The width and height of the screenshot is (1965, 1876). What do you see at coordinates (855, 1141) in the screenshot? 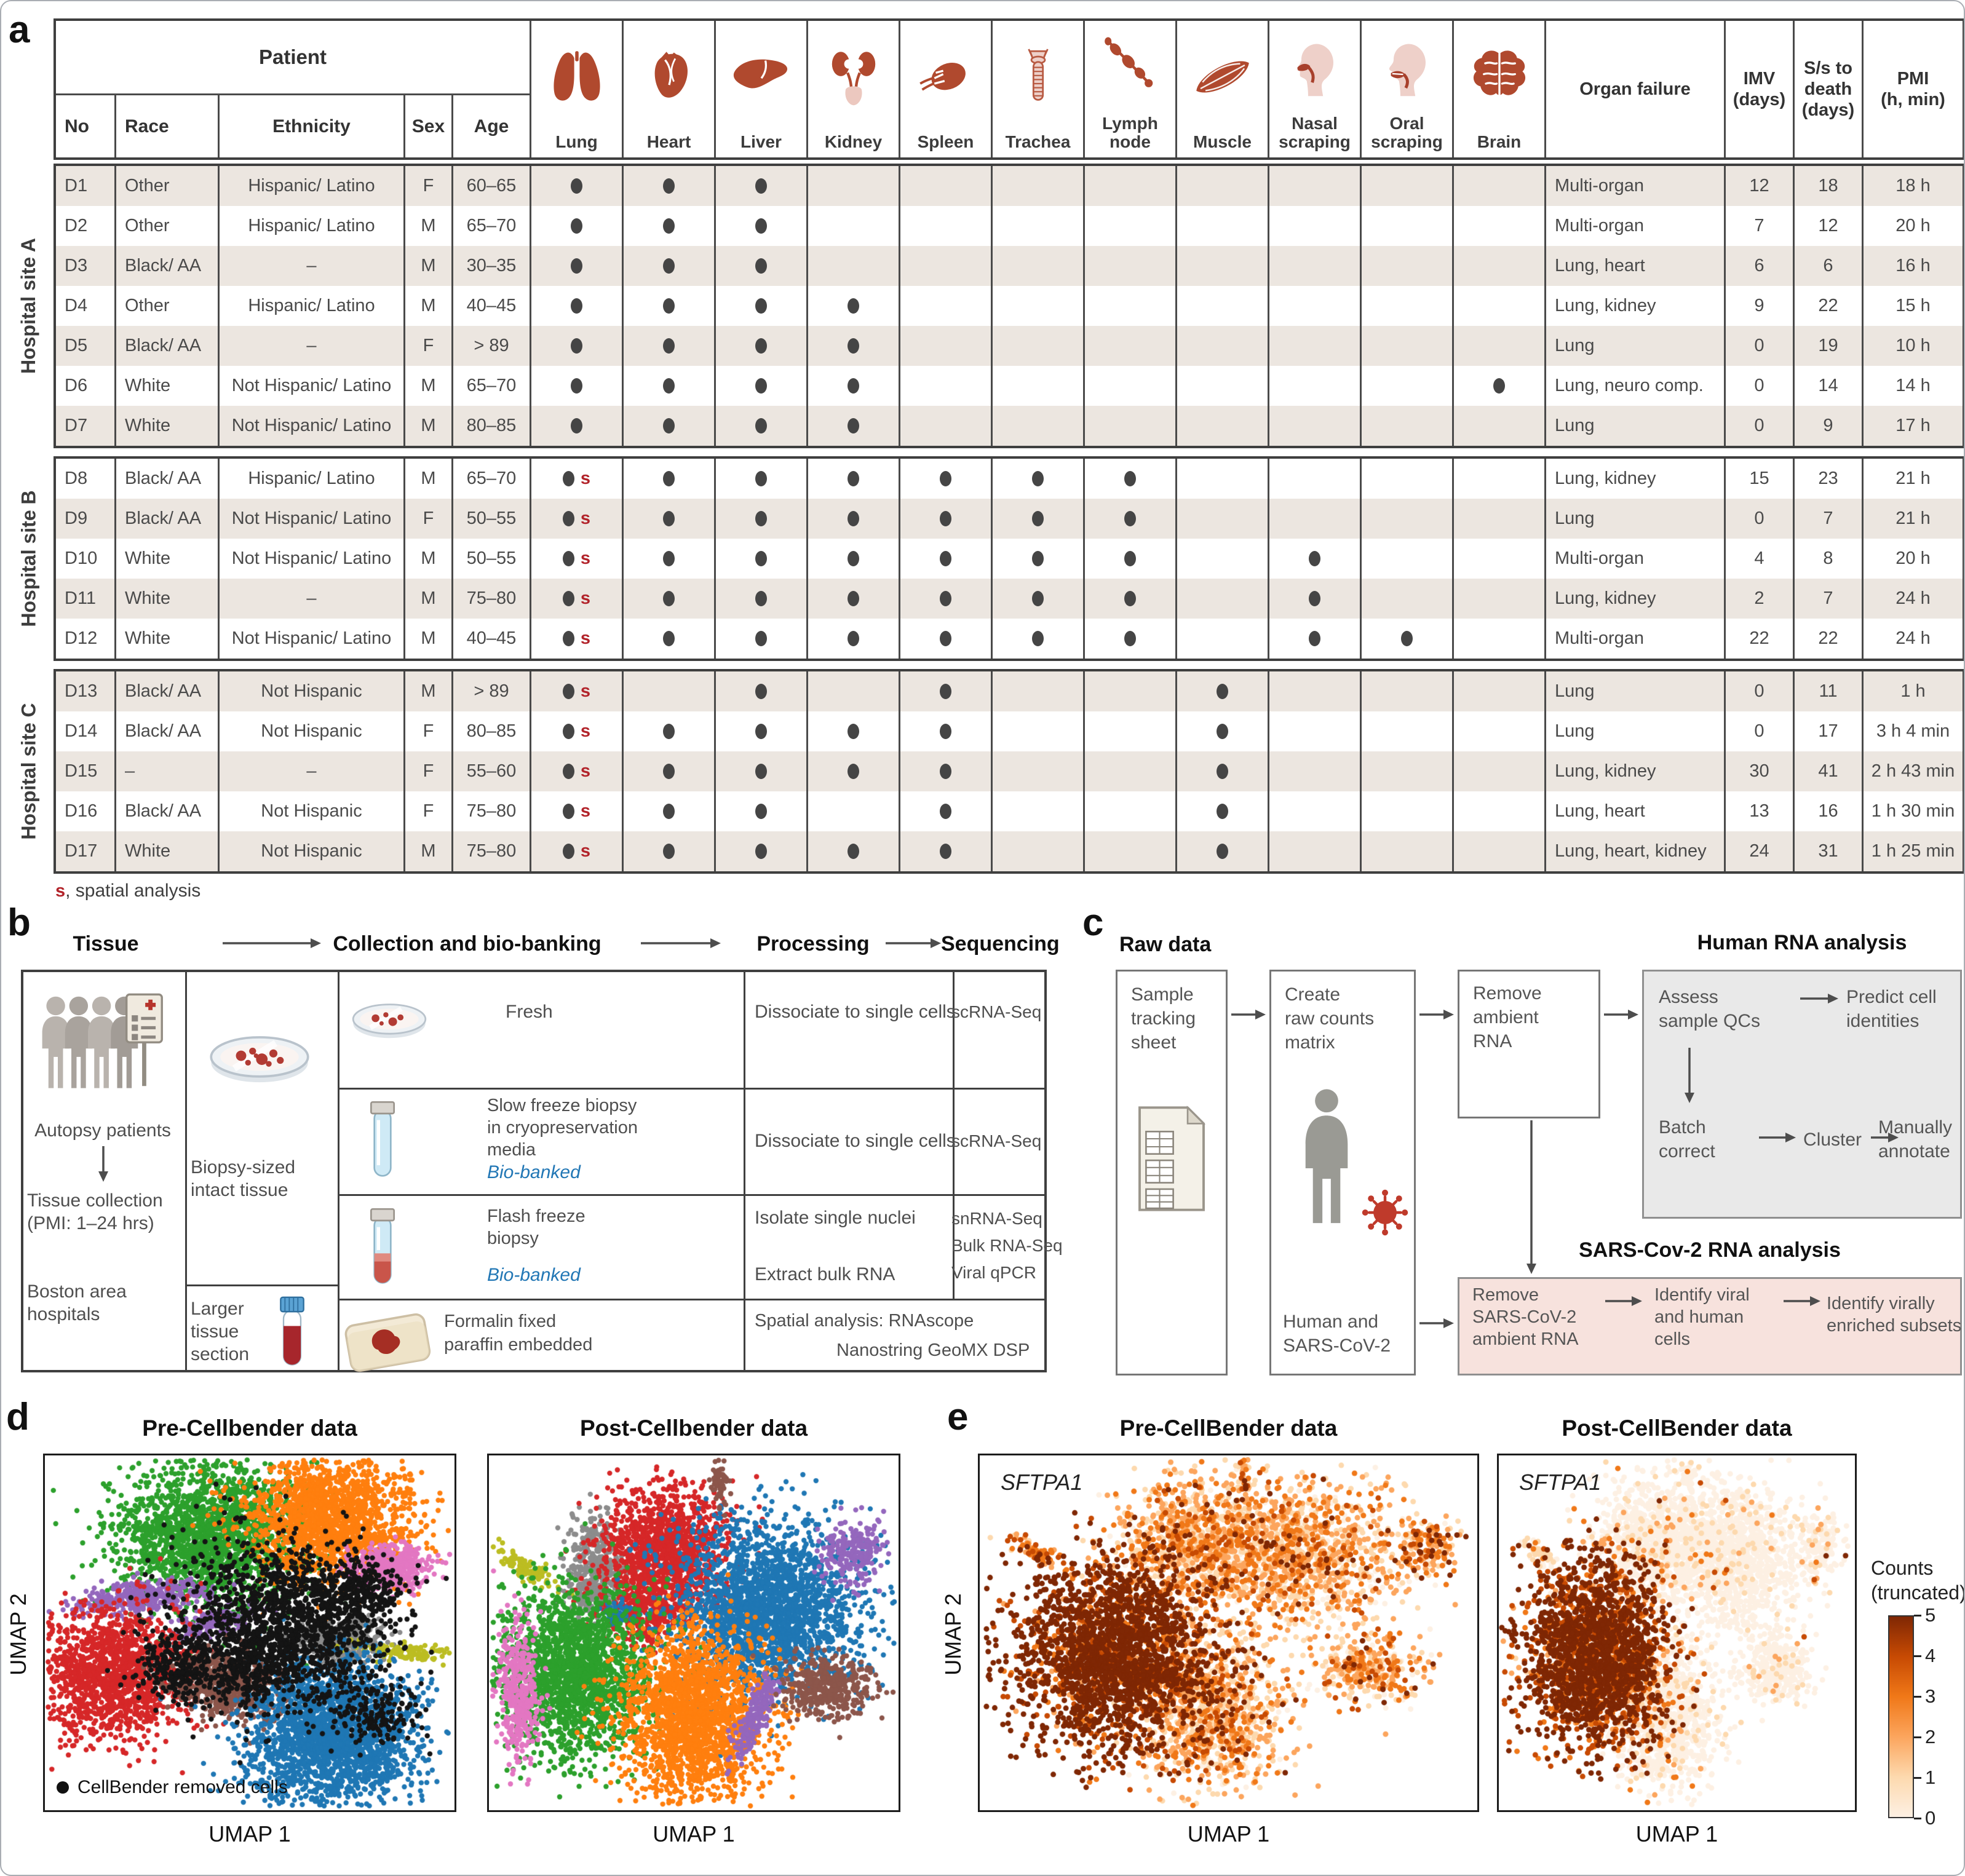
I see `slow-freeze-processing: Dissociate to single cells` at bounding box center [855, 1141].